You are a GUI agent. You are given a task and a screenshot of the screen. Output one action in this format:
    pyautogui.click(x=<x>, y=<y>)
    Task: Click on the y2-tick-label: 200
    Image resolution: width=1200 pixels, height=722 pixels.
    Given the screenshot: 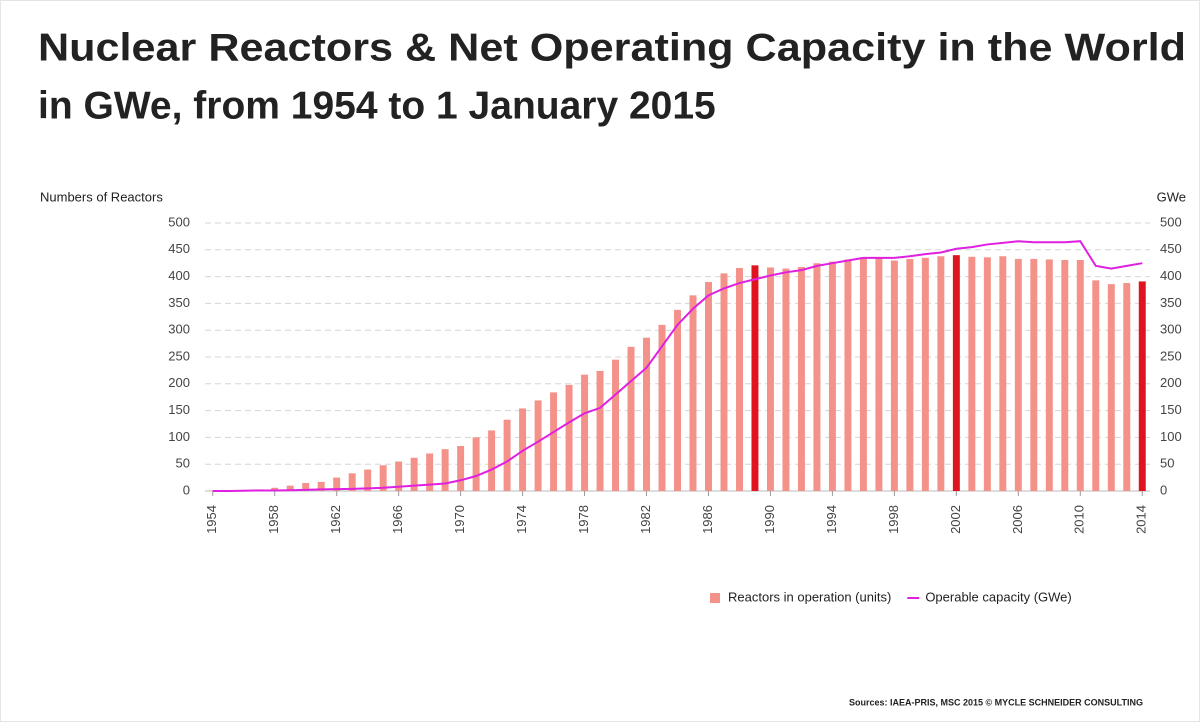 What is the action you would take?
    pyautogui.click(x=1171, y=382)
    